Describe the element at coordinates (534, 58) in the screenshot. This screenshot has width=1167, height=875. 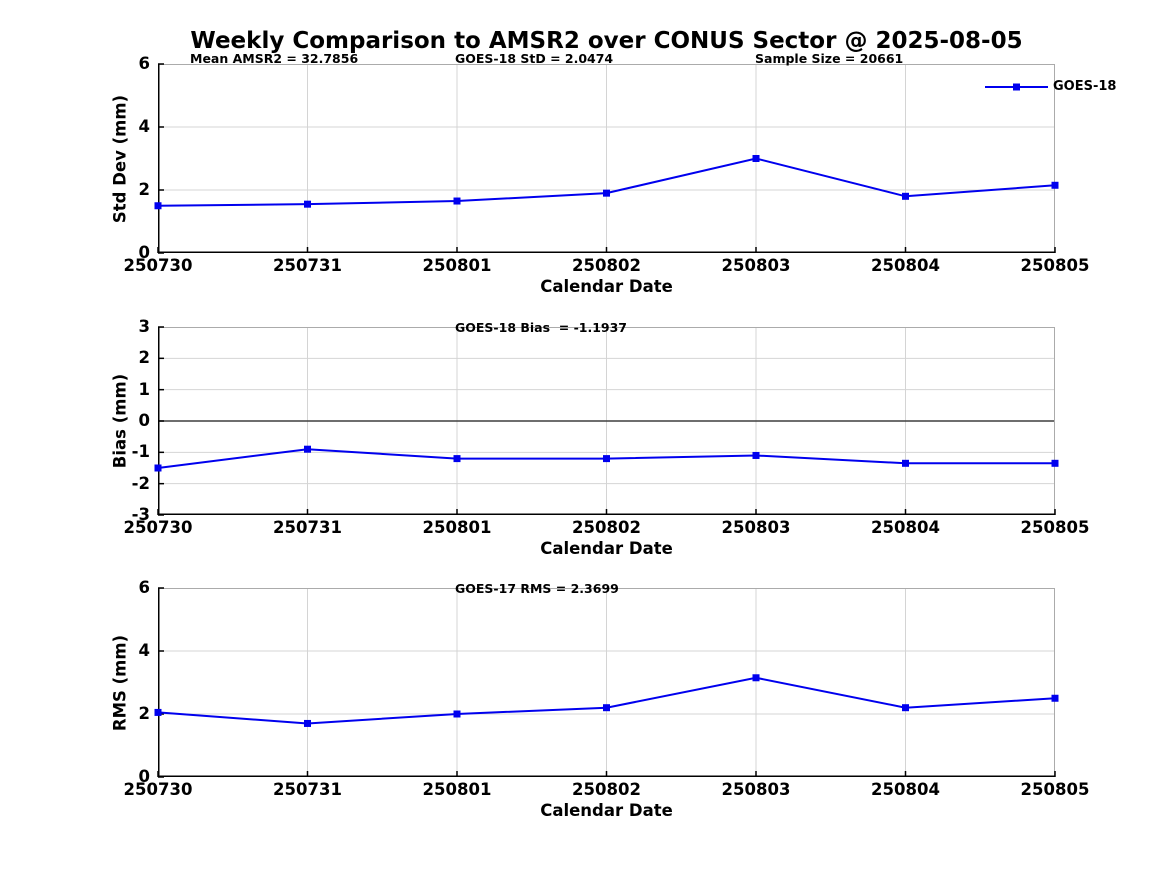
I see `annotation-std-dev: GOES-18 StD = 2.0474` at that location.